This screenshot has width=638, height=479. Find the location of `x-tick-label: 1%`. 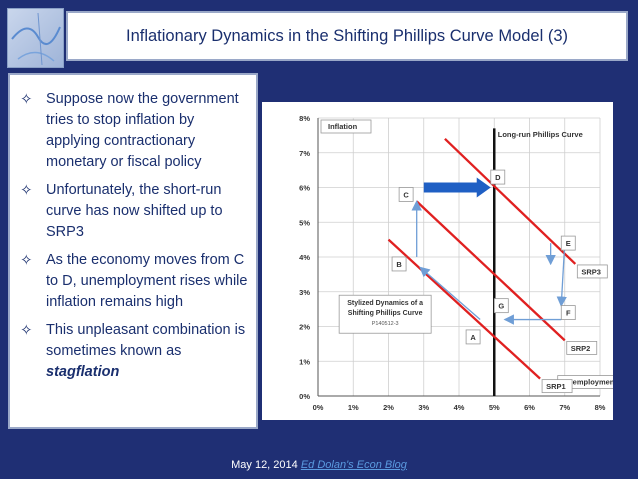

x-tick-label: 1% is located at coordinates (353, 407).